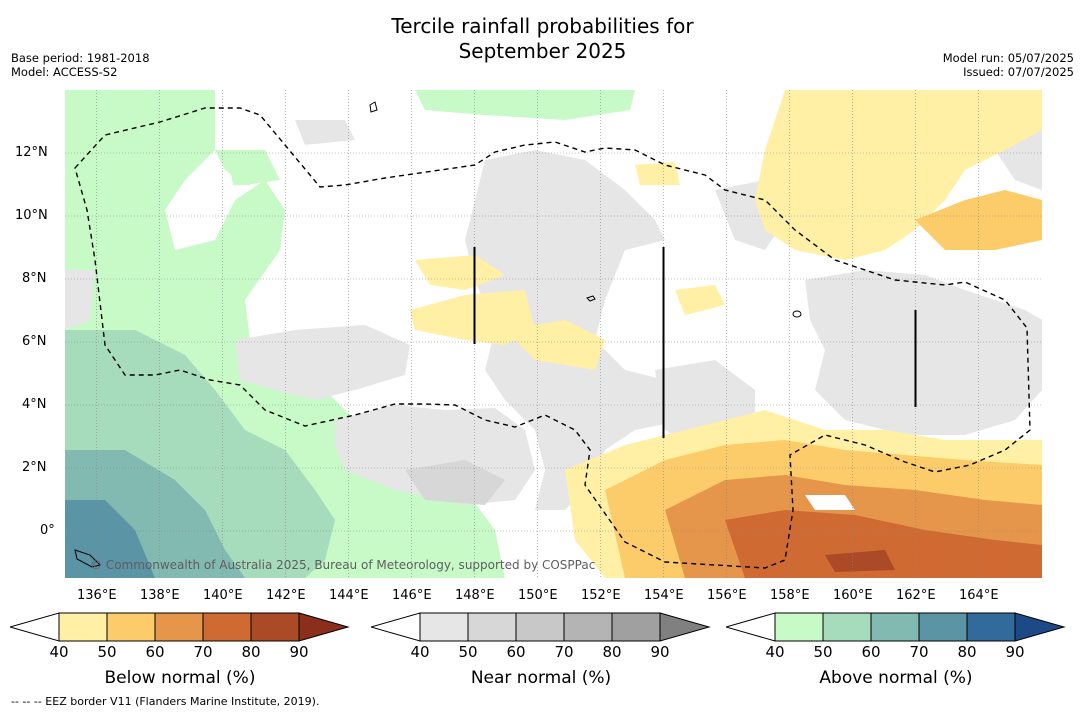 The height and width of the screenshot is (713, 1085). Describe the element at coordinates (896, 678) in the screenshot. I see `above-normal-title: Above normal (%)` at that location.